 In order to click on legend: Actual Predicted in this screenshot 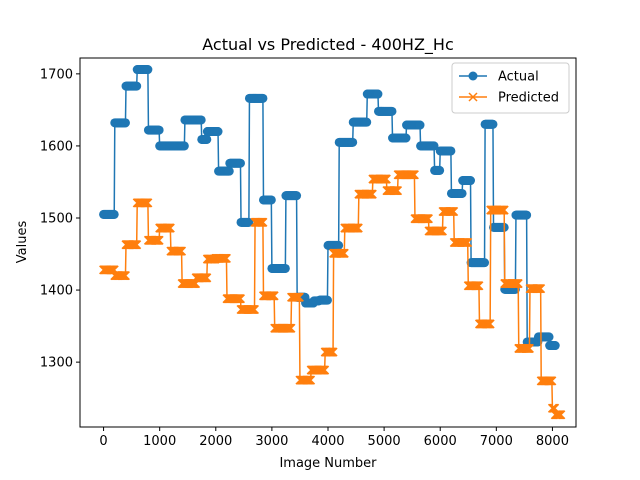, I will do `click(510, 88)`.